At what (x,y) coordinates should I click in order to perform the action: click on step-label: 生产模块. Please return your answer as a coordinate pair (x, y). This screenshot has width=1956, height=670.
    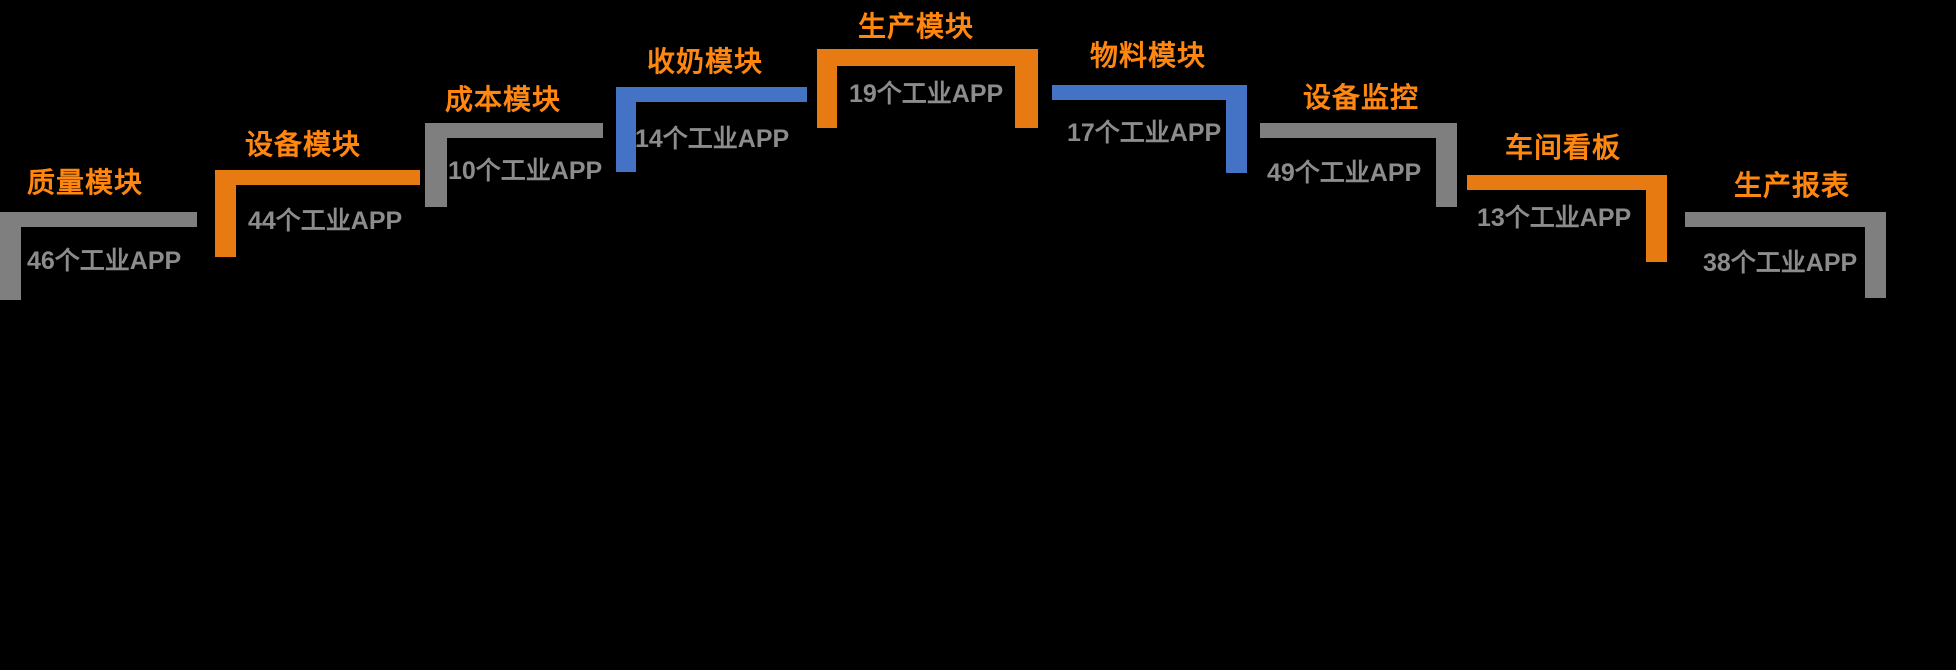
    Looking at the image, I should click on (916, 26).